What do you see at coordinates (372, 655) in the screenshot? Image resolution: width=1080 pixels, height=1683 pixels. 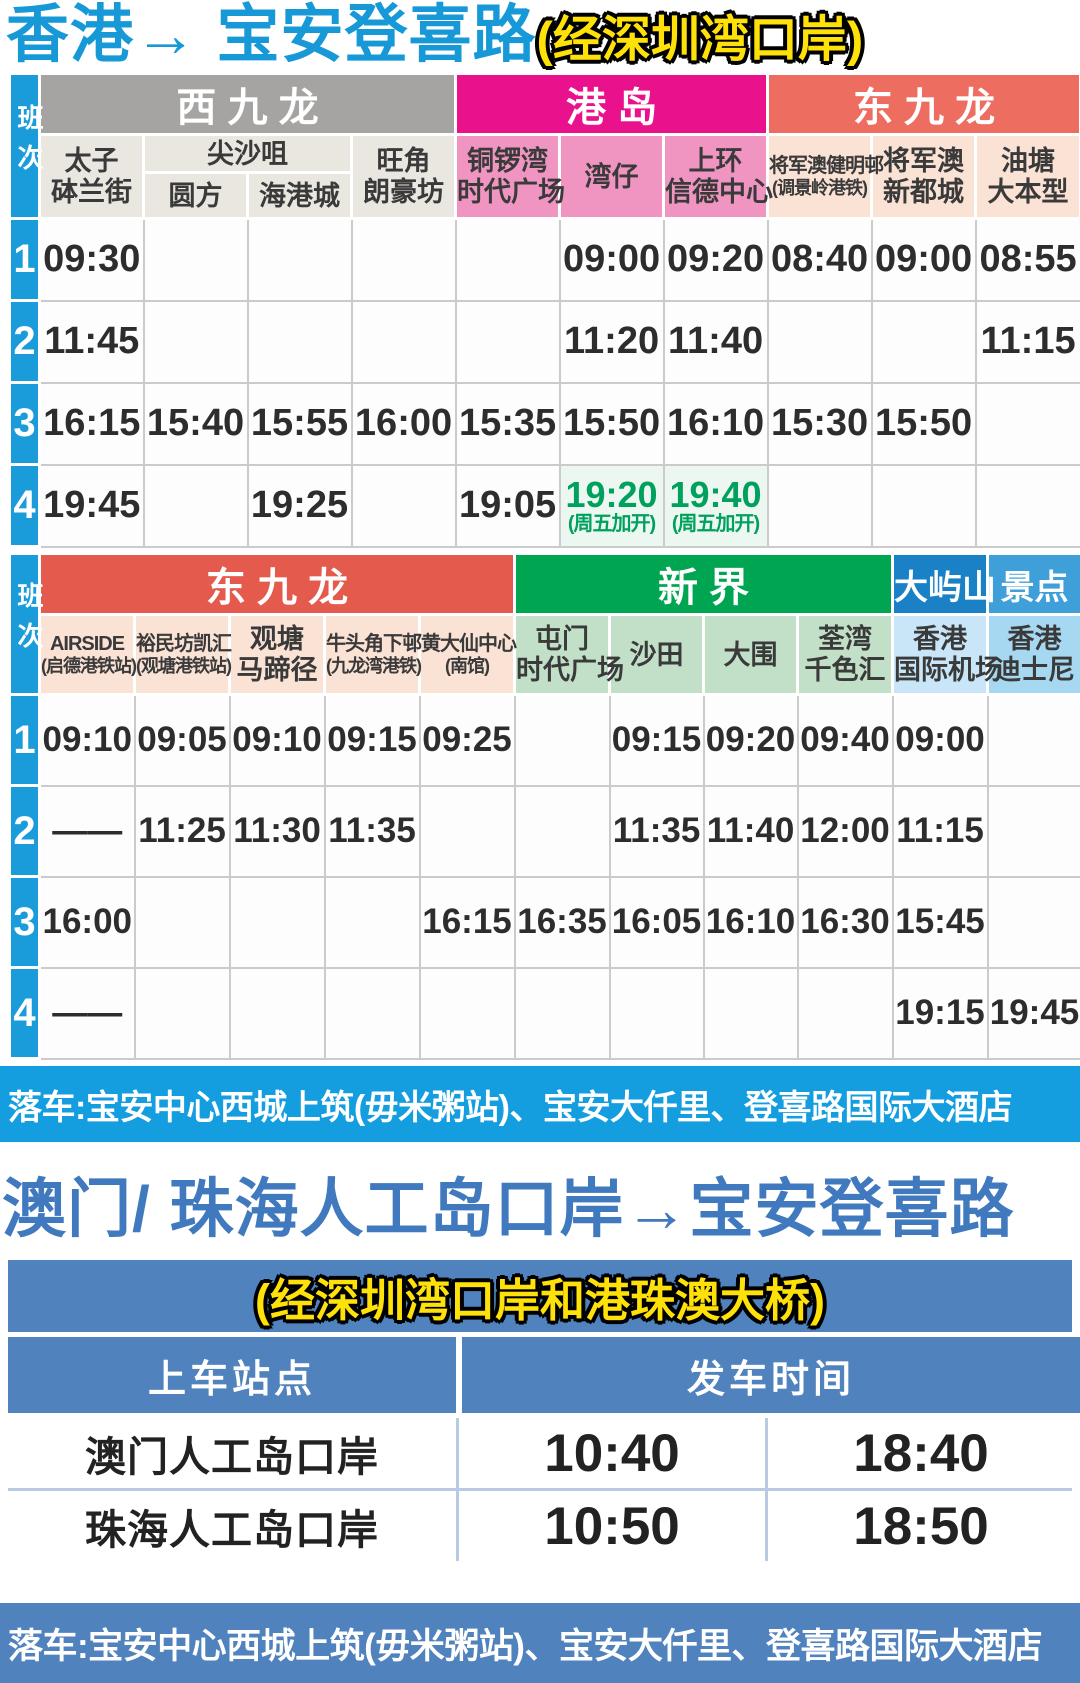 I see `station-header-ngau-tau-kok: 牛头角下邨 (九龙湾港铁)` at bounding box center [372, 655].